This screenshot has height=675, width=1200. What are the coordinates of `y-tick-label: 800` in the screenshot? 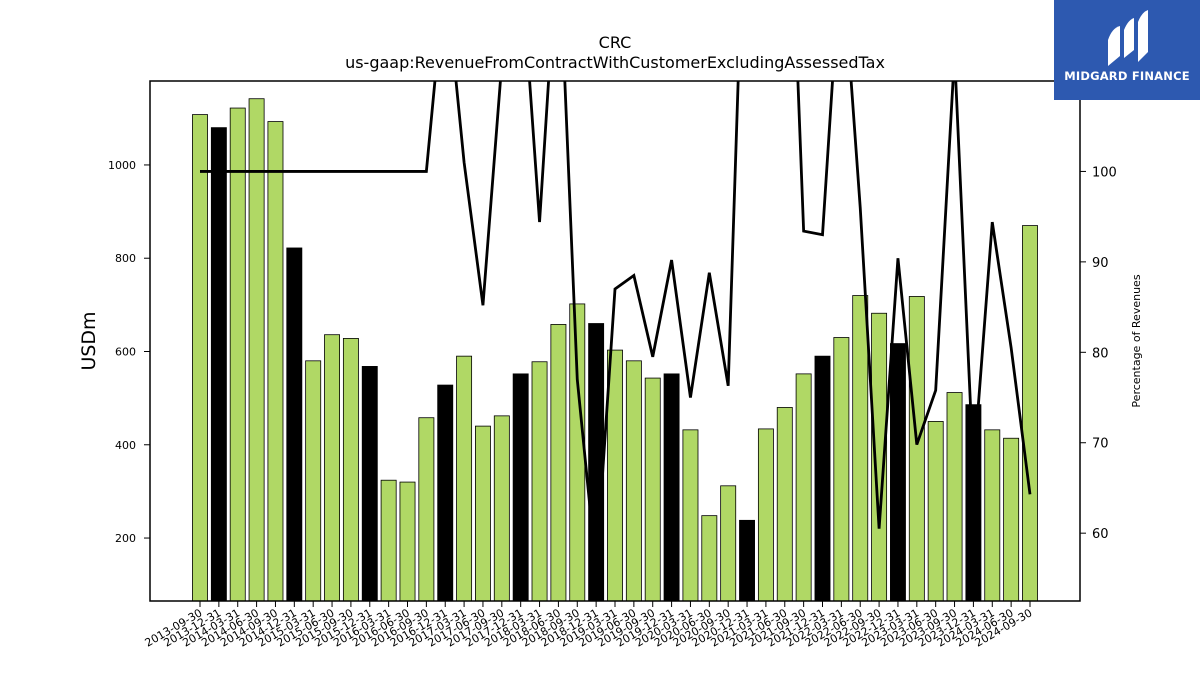 It's located at (125, 258).